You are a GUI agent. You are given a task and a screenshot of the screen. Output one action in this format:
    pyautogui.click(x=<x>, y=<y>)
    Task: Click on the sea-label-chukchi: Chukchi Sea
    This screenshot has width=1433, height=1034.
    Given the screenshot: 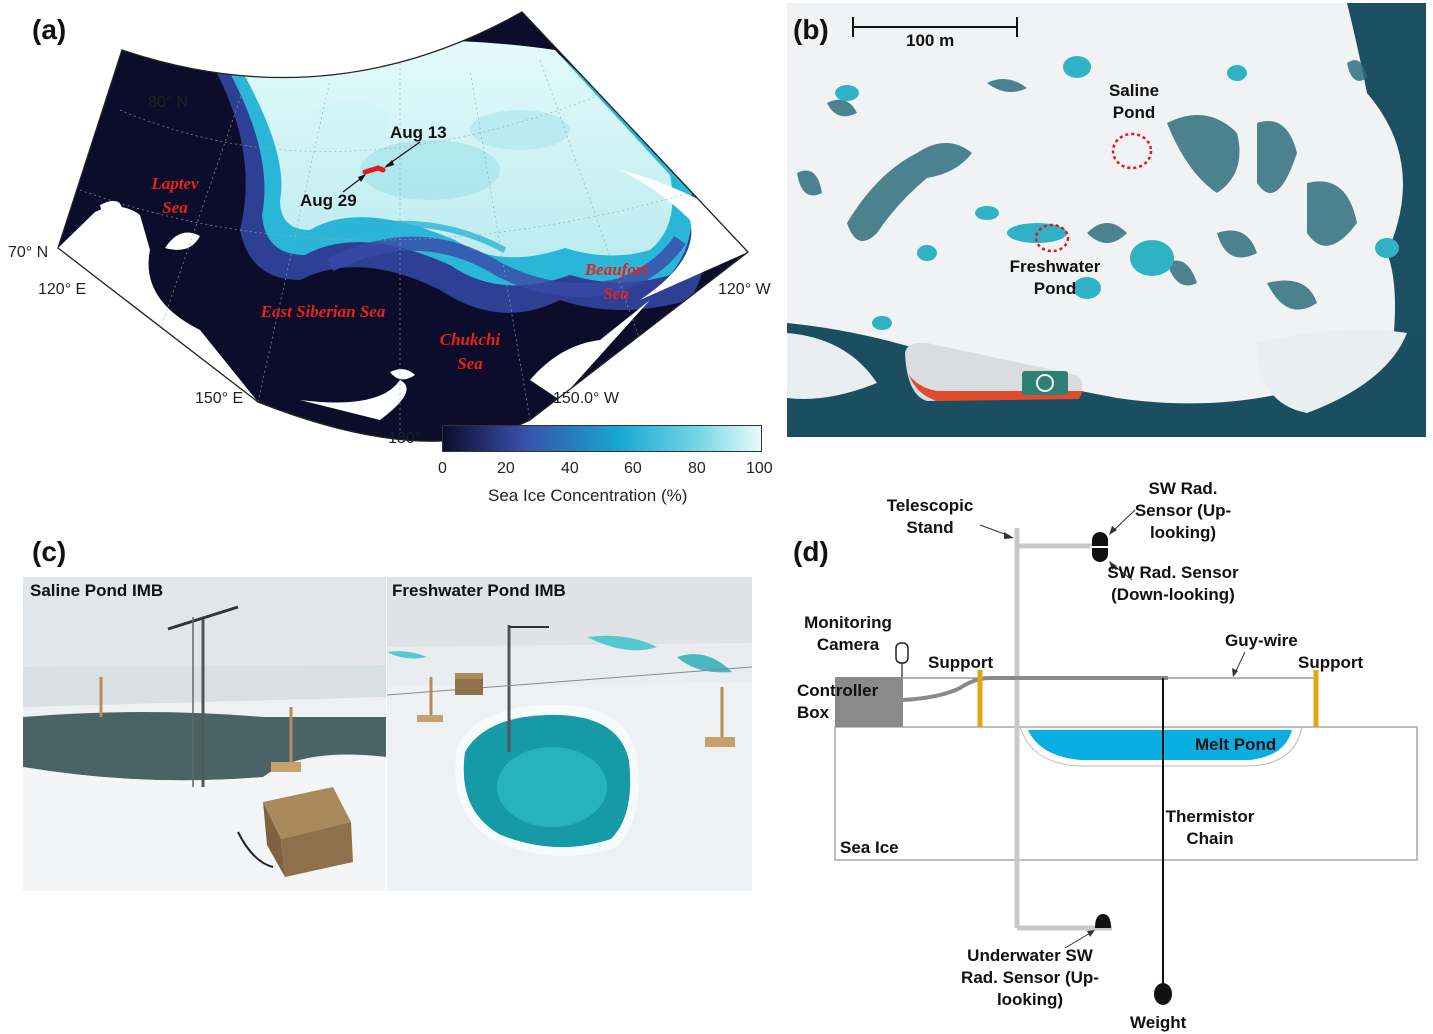 What is the action you would take?
    pyautogui.click(x=470, y=351)
    